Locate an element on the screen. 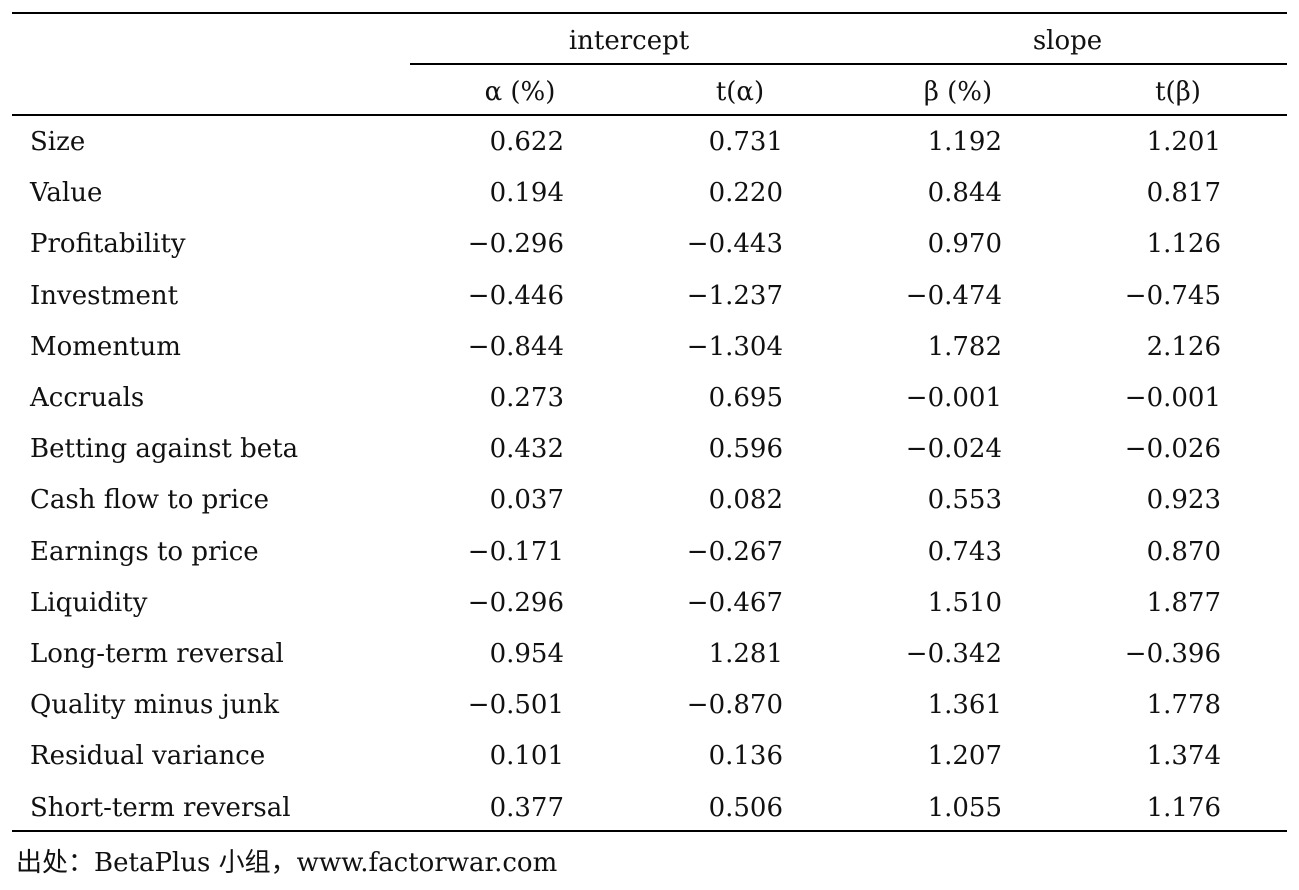 The width and height of the screenshot is (1299, 890). alpha-cell: −0.446 is located at coordinates (515, 296).